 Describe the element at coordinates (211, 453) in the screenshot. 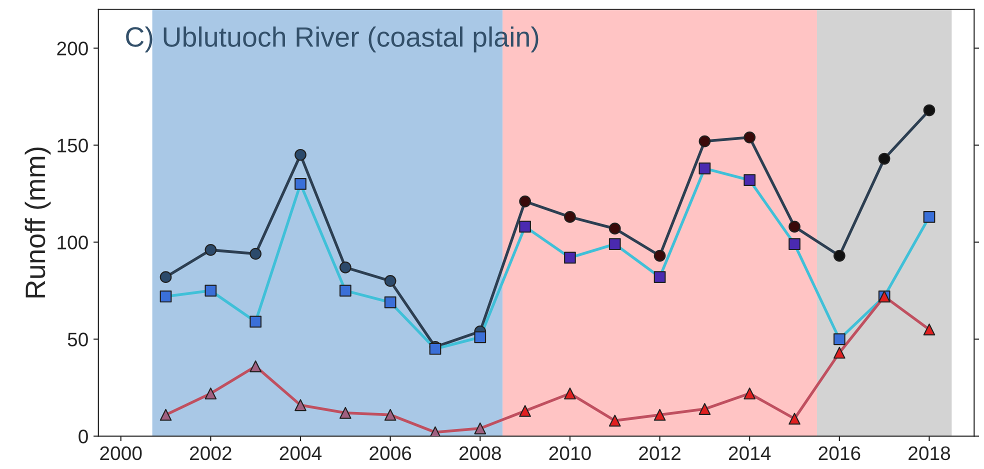

I see `x-tick-label: 2002` at that location.